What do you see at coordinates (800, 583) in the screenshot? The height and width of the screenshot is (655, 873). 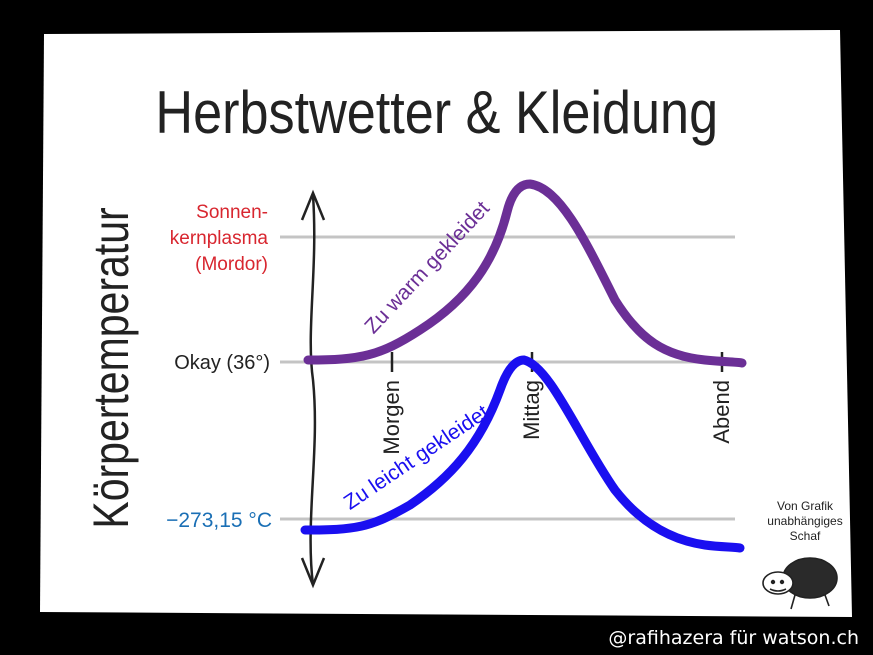 I see `sheep-icon` at bounding box center [800, 583].